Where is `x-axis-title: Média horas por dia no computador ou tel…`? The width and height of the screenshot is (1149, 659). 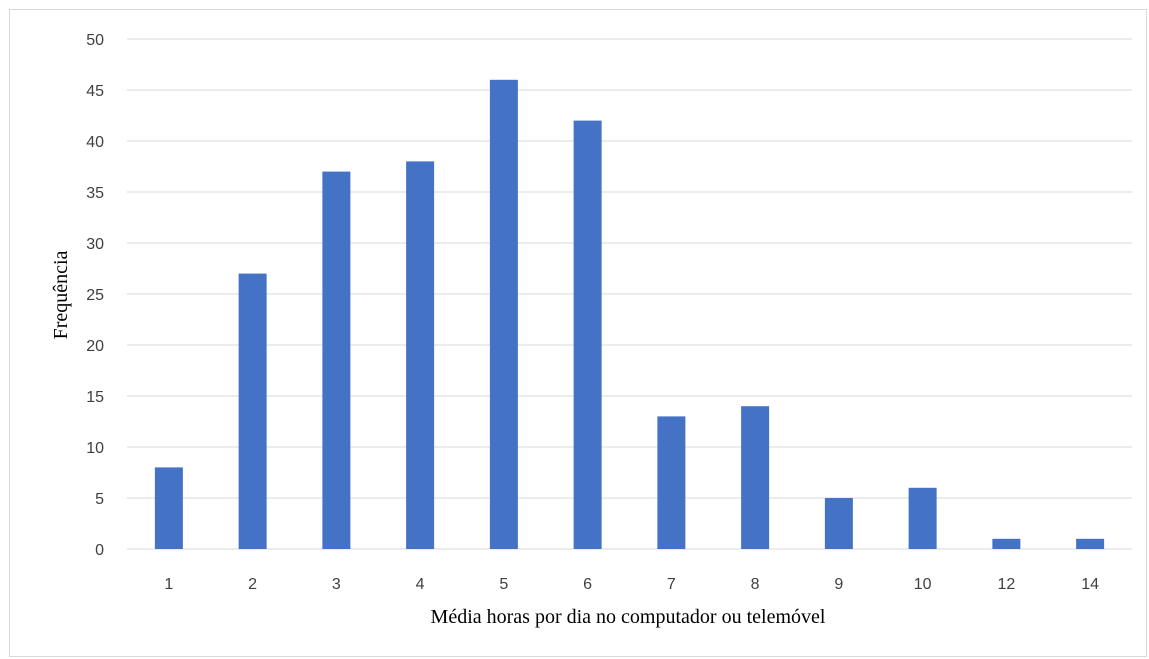
x-axis-title: Média horas por dia no computador ou tel… is located at coordinates (628, 617).